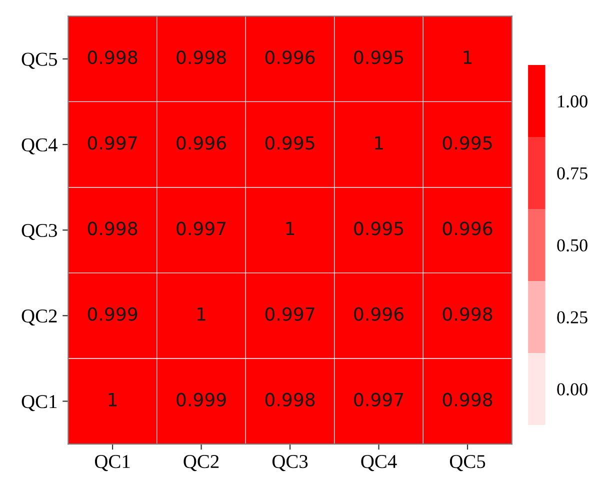 The width and height of the screenshot is (598, 489). Describe the element at coordinates (572, 389) in the screenshot. I see `color-bar-label: 0.00` at that location.